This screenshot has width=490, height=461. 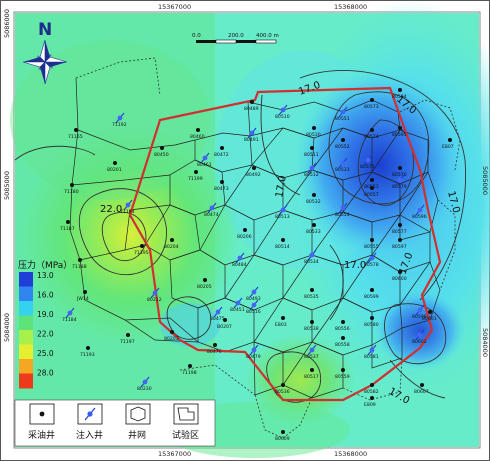 I want to click on well-label: 80602, so click(x=419, y=342).